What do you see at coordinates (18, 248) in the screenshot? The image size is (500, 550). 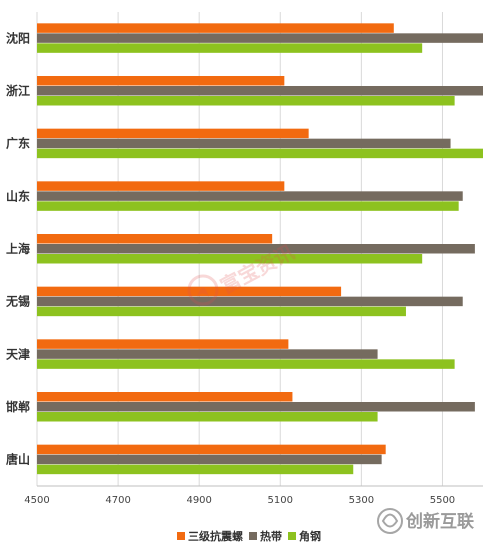 I see `category-label: 上海` at bounding box center [18, 248].